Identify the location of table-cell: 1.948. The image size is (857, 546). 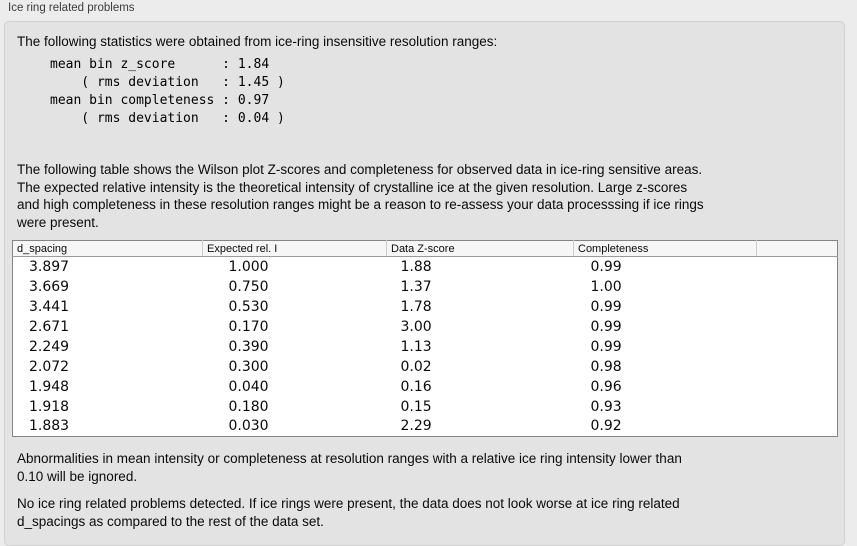
(49, 386).